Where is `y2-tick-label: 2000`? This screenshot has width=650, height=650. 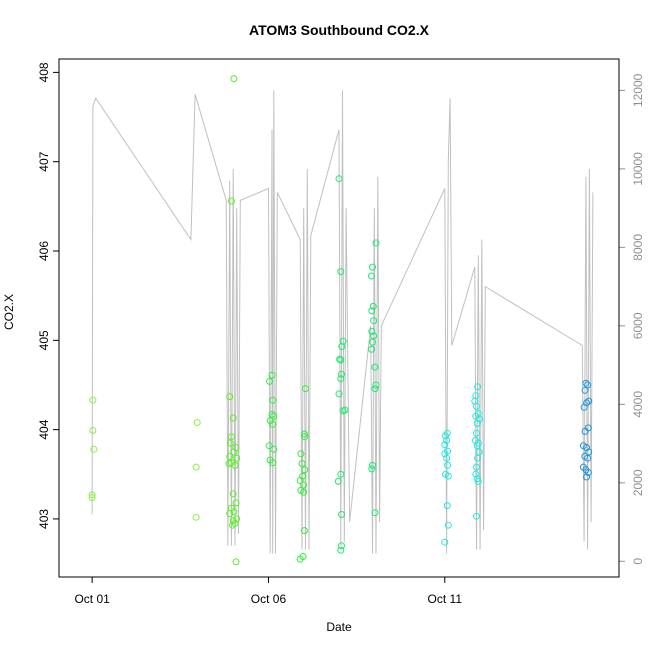
y2-tick-label: 2000 is located at coordinates (638, 482).